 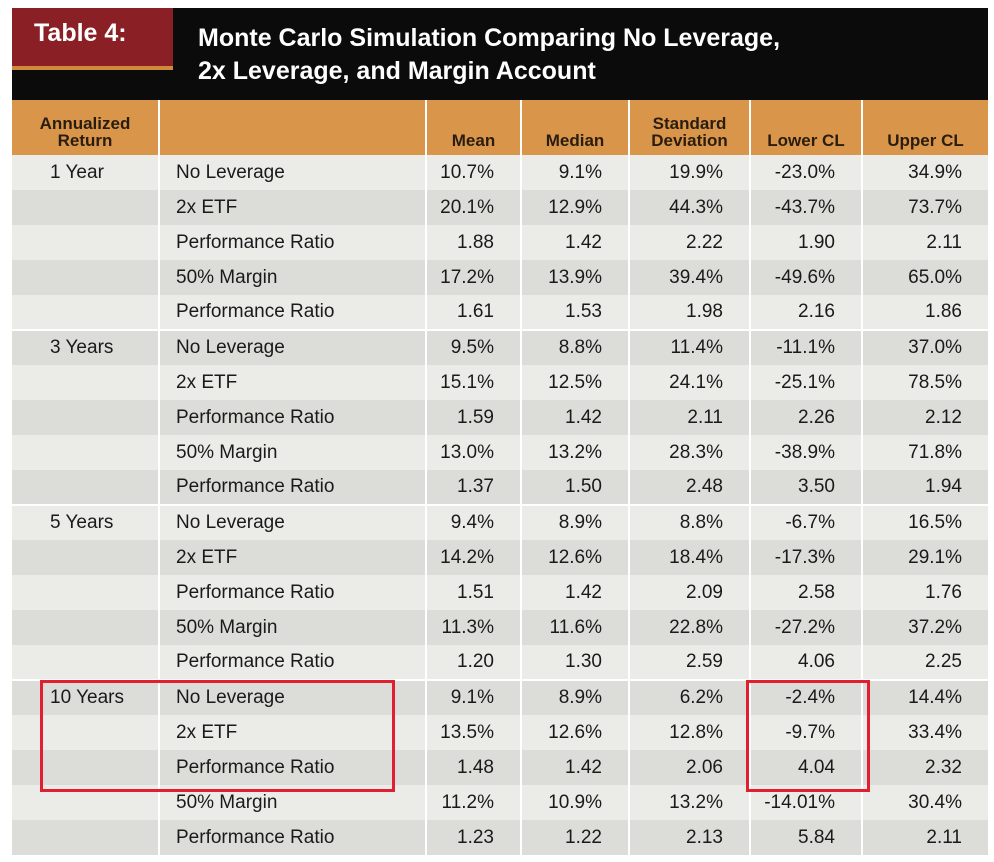 I want to click on median-cell: 8.9%, so click(x=575, y=522).